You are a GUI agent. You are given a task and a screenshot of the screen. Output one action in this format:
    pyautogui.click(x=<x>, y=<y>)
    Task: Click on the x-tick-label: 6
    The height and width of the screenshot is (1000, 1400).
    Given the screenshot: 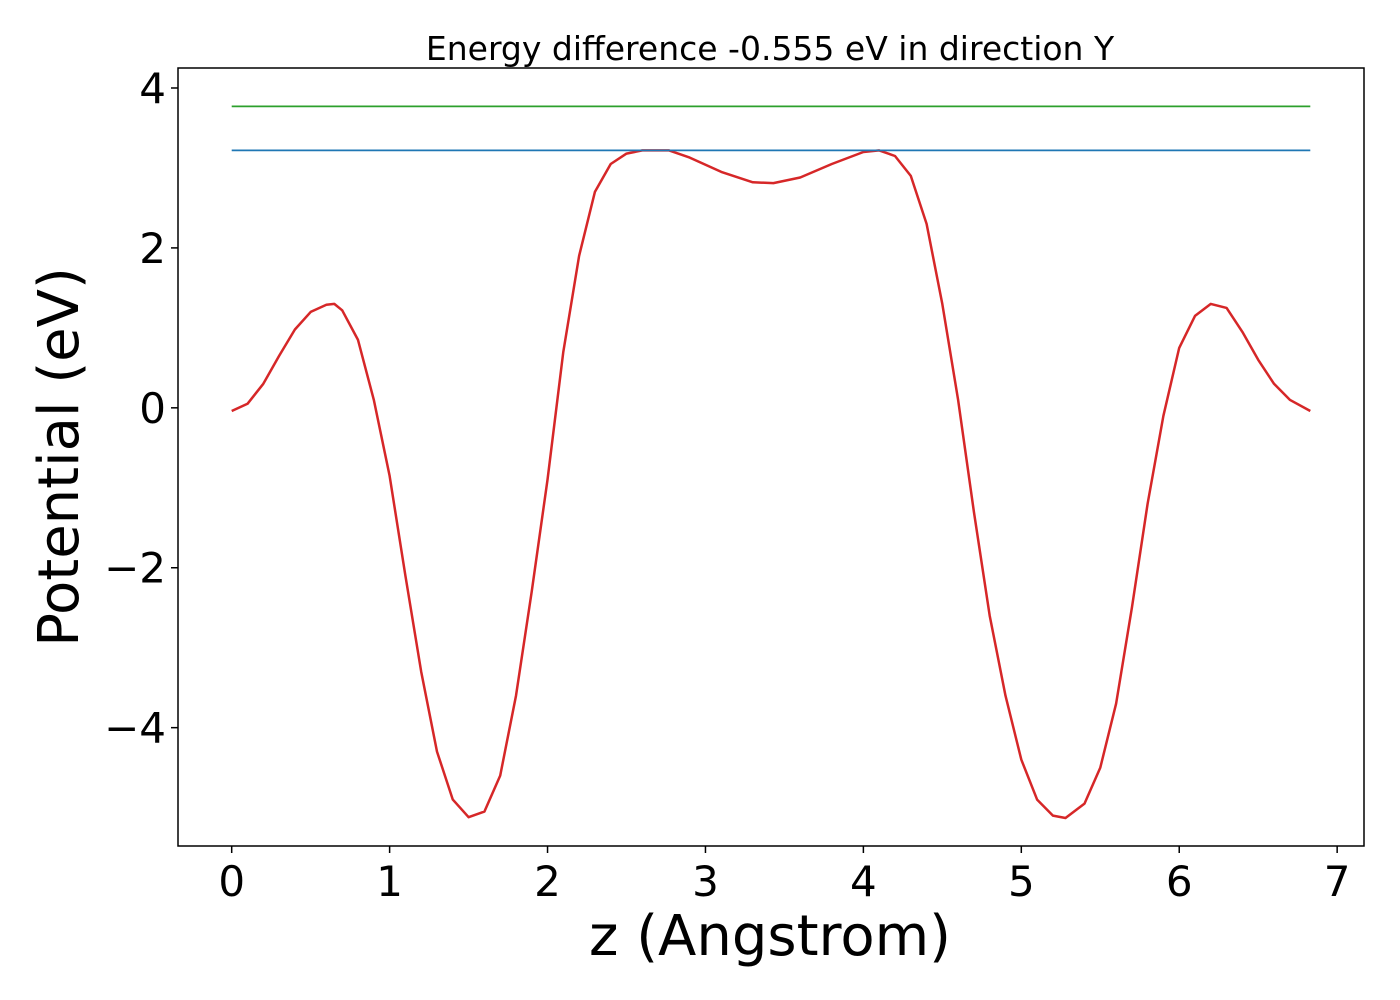 What is the action you would take?
    pyautogui.click(x=1179, y=881)
    